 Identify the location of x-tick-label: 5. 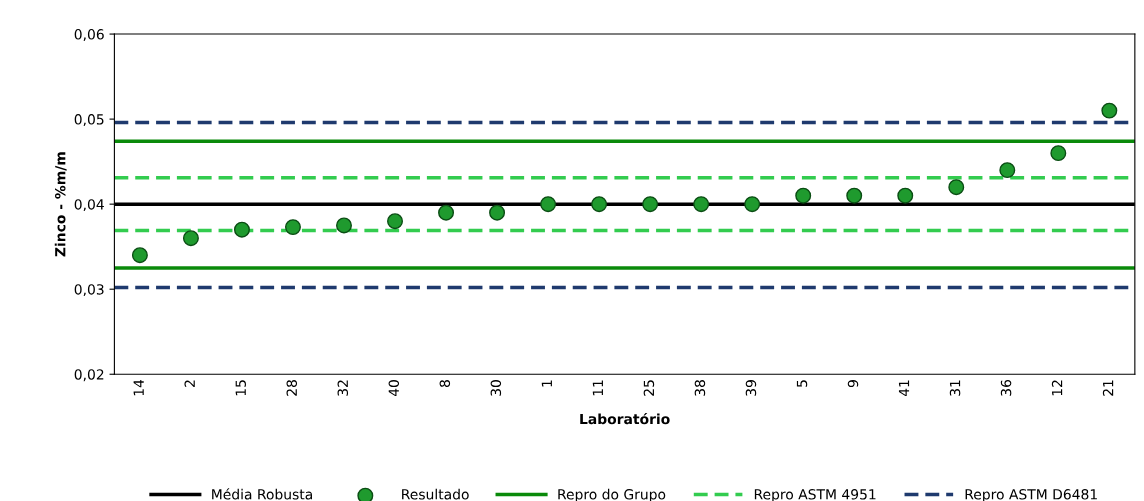
(802, 383).